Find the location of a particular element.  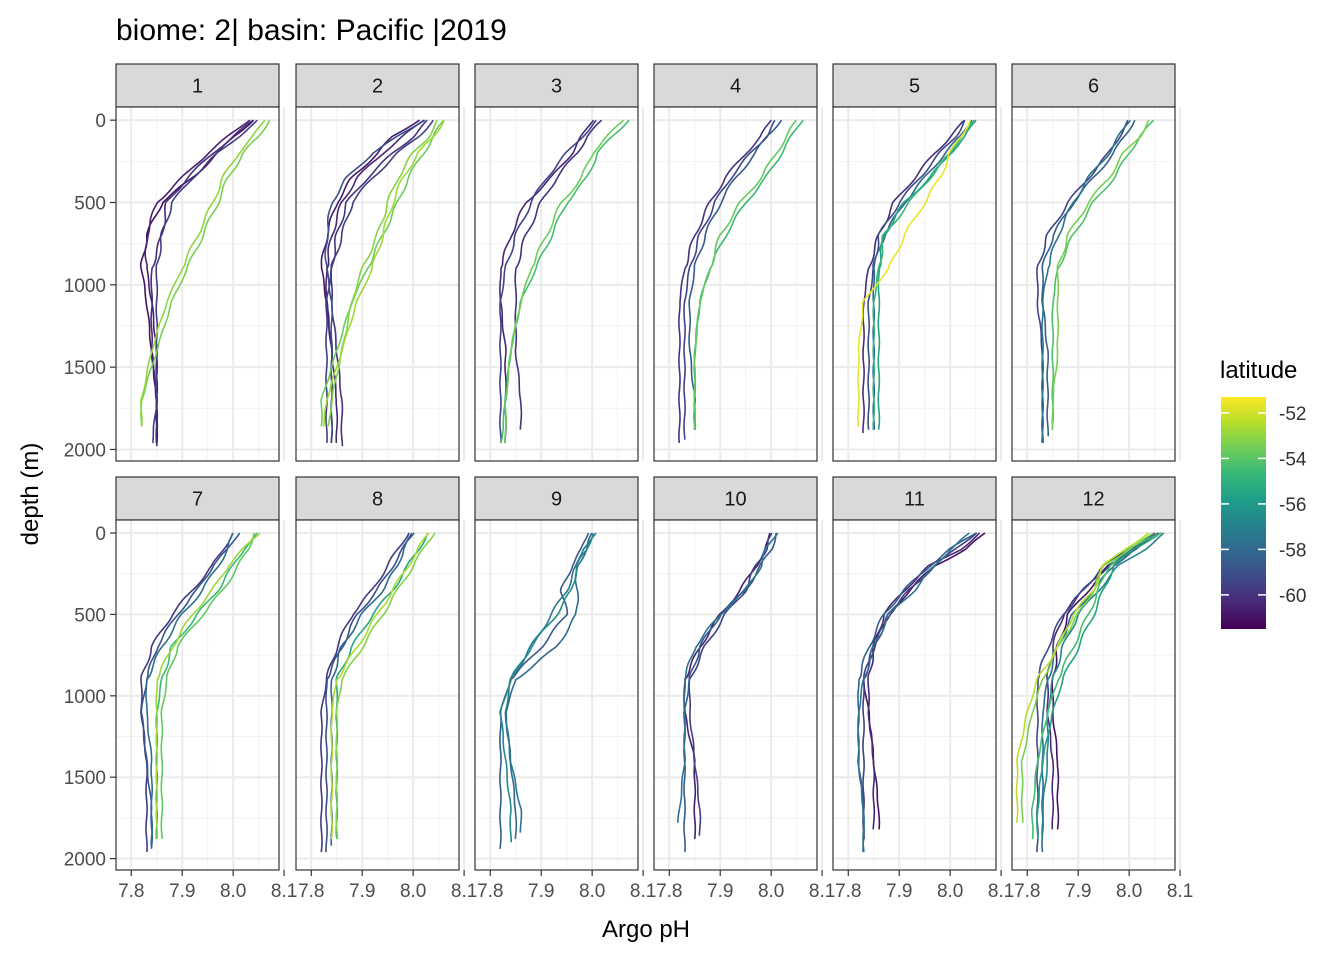

facet-panel-12: 12 7.8 7.9 8.0 8.1 is located at coordinates (1102, 689).